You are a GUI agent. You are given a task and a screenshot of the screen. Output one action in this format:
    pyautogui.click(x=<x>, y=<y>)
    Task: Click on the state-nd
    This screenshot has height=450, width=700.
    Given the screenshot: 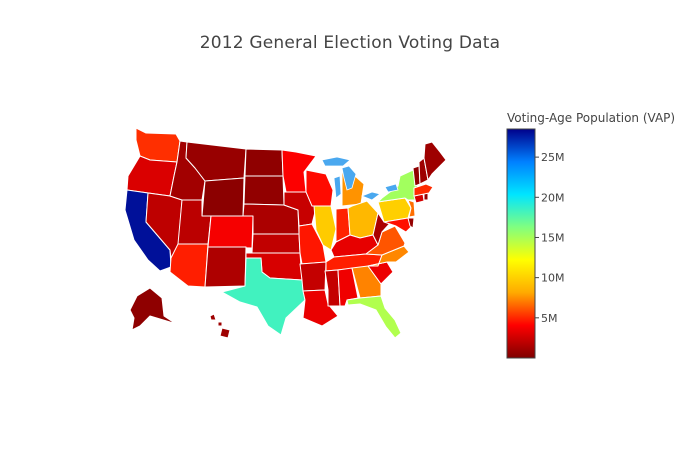 What is the action you would take?
    pyautogui.click(x=264, y=162)
    